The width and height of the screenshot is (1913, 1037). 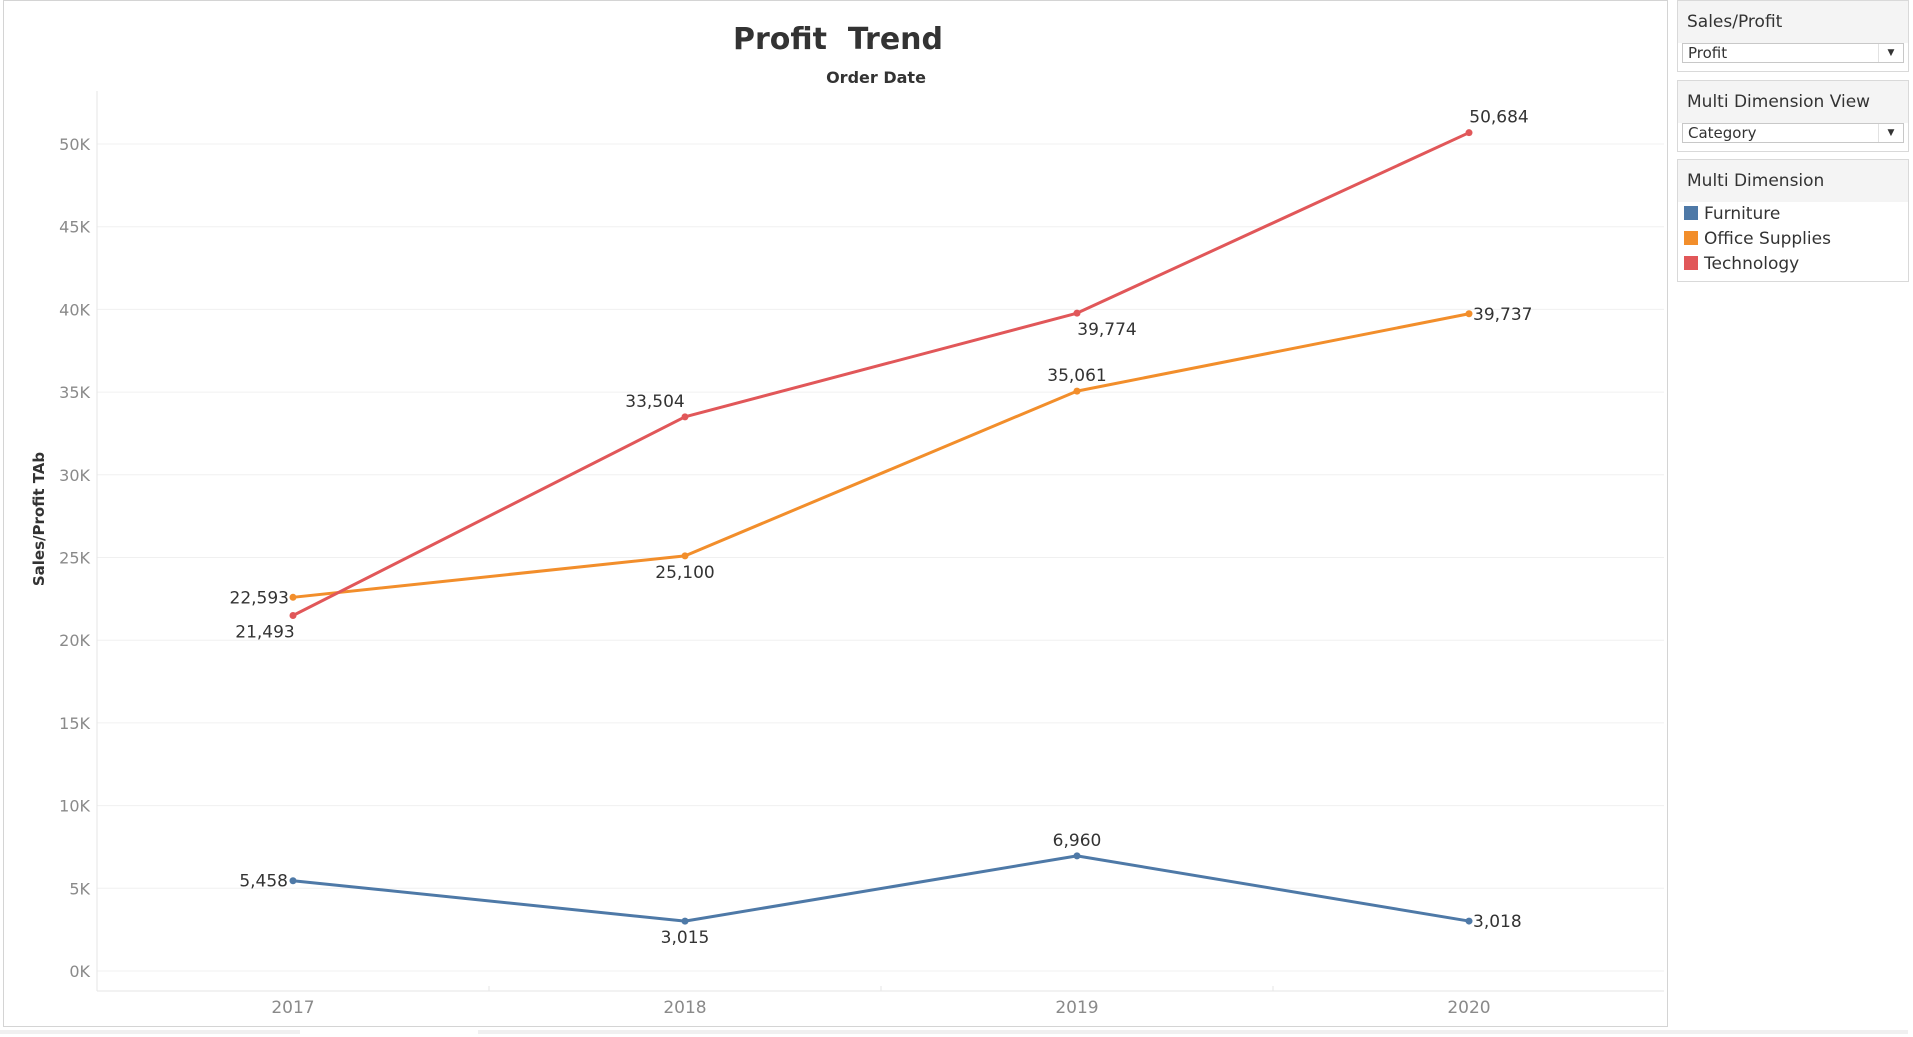 I want to click on y-tick-label: 50K, so click(x=74, y=144).